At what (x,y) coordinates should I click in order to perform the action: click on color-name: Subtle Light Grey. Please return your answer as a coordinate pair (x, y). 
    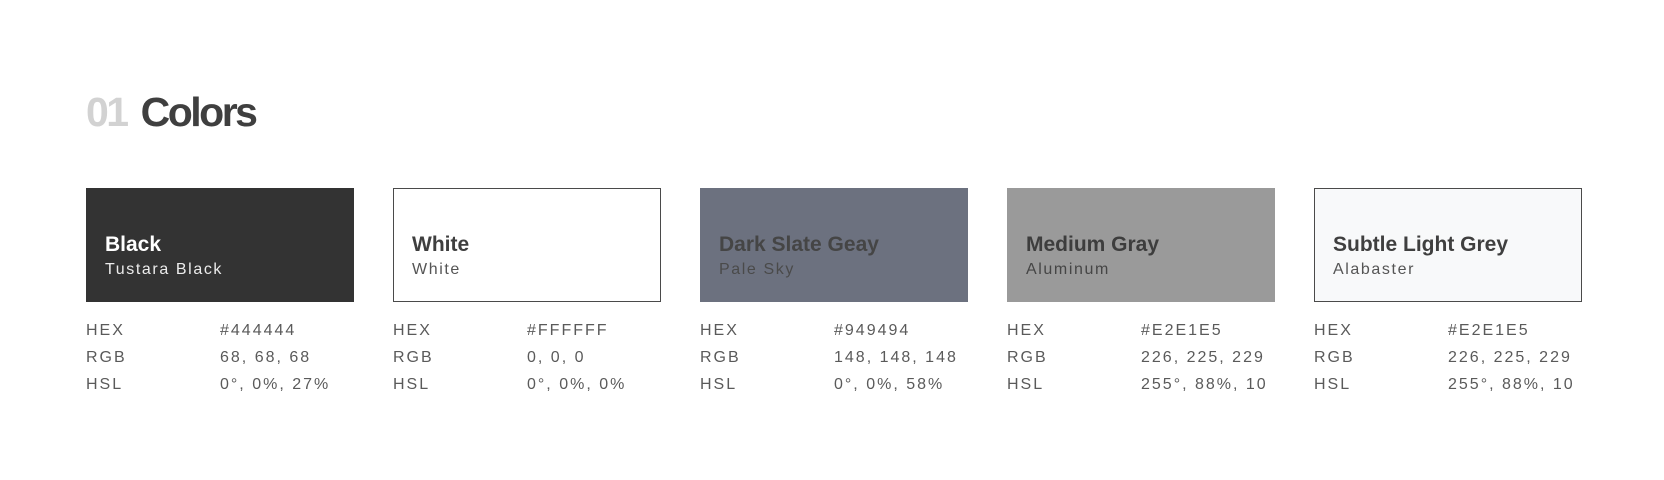
    Looking at the image, I should click on (1421, 244).